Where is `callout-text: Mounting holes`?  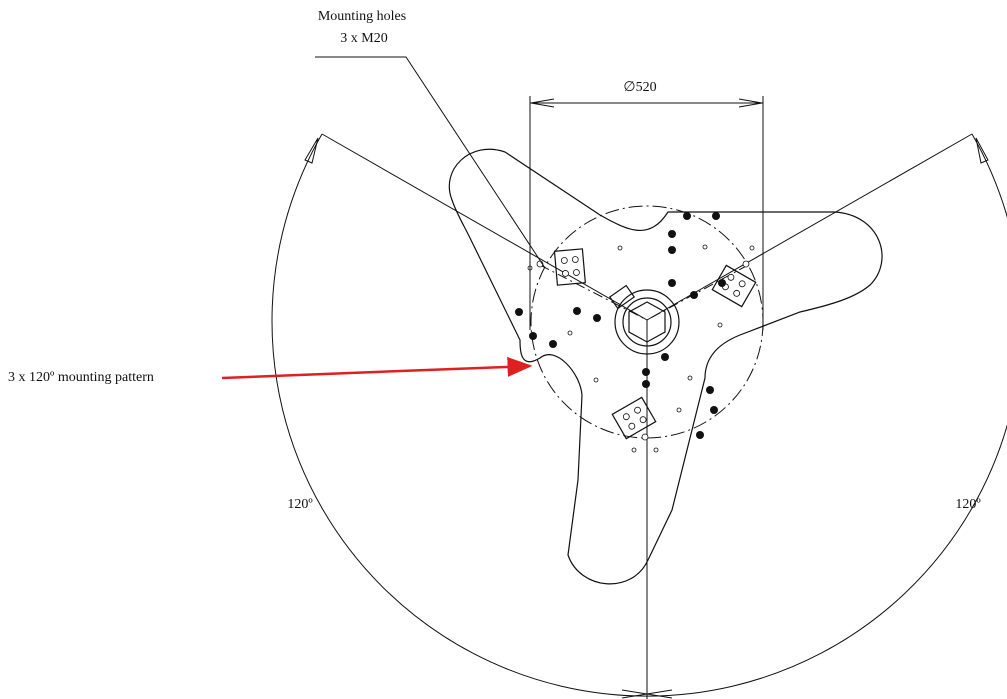
callout-text: Mounting holes is located at coordinates (362, 16).